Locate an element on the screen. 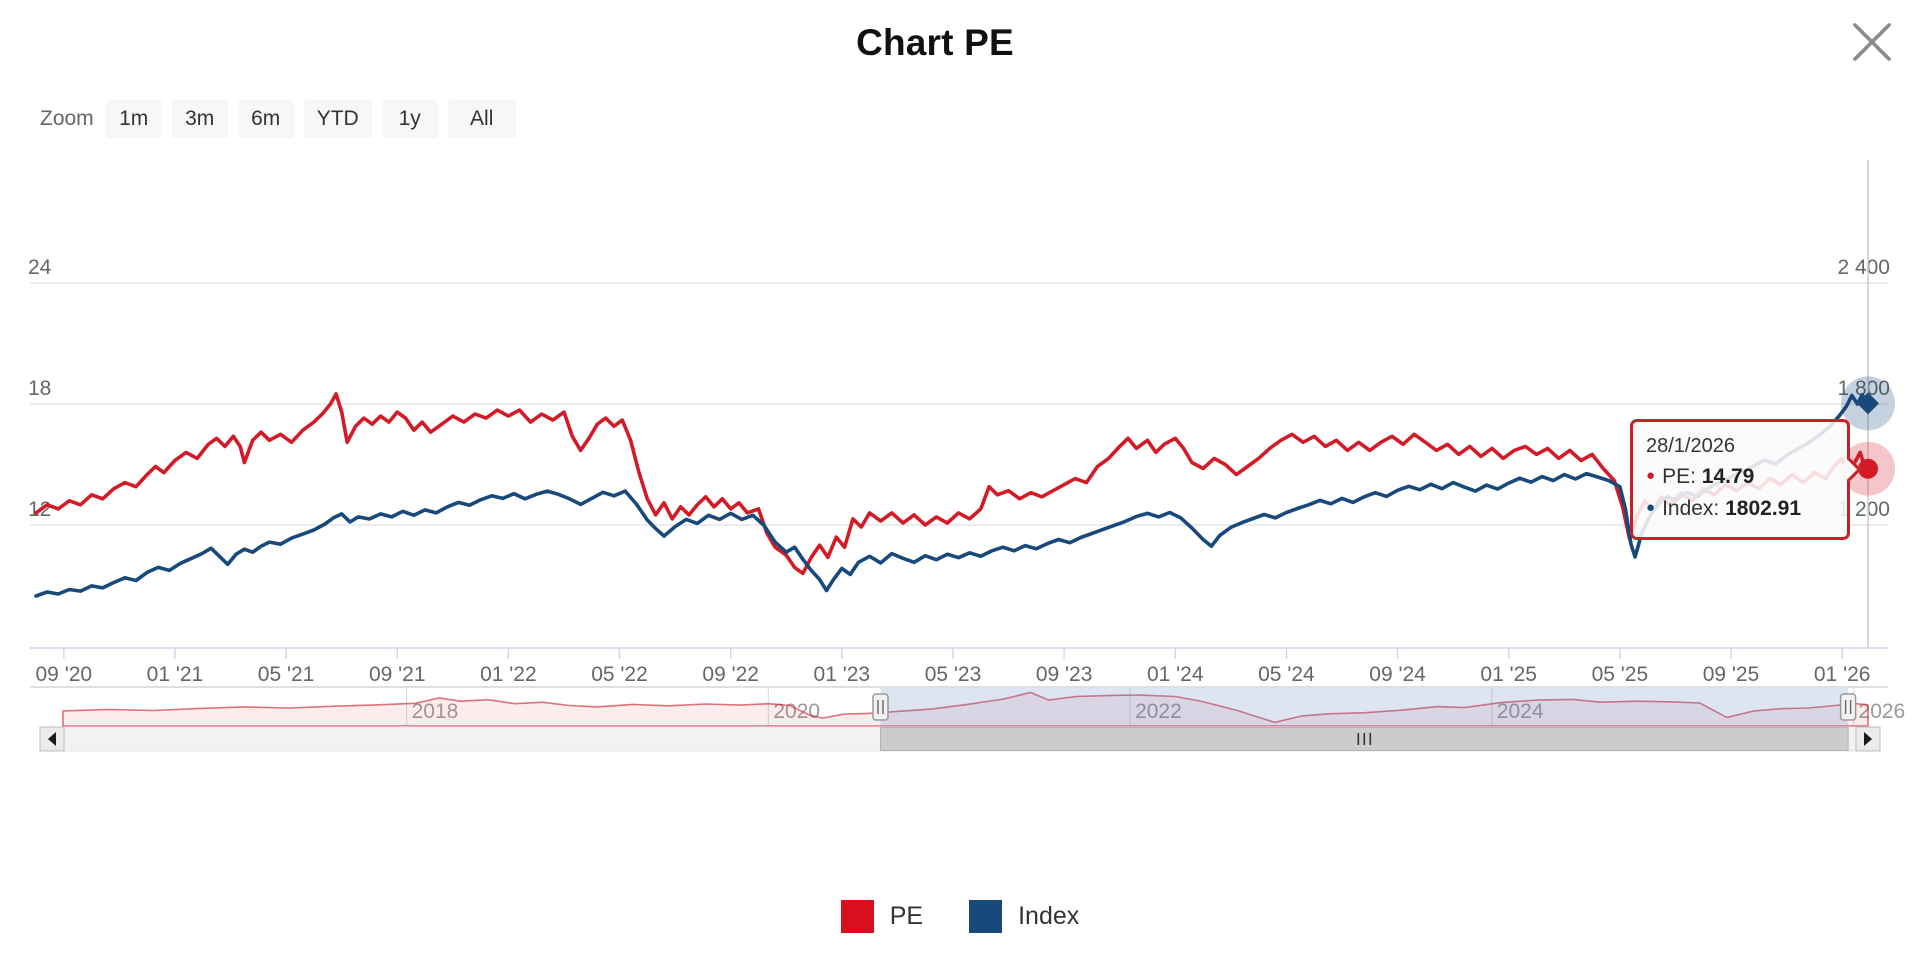 The image size is (1920, 968). legend-item-index: Index is located at coordinates (1024, 916).